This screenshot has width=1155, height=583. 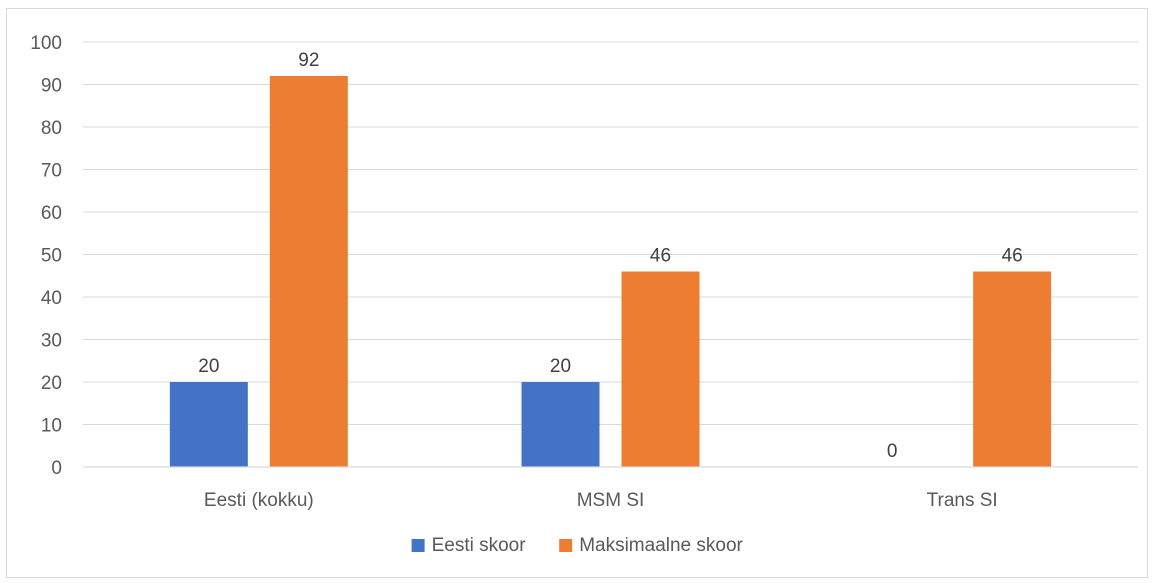 What do you see at coordinates (46, 43) in the screenshot?
I see `y-tick-label: 100` at bounding box center [46, 43].